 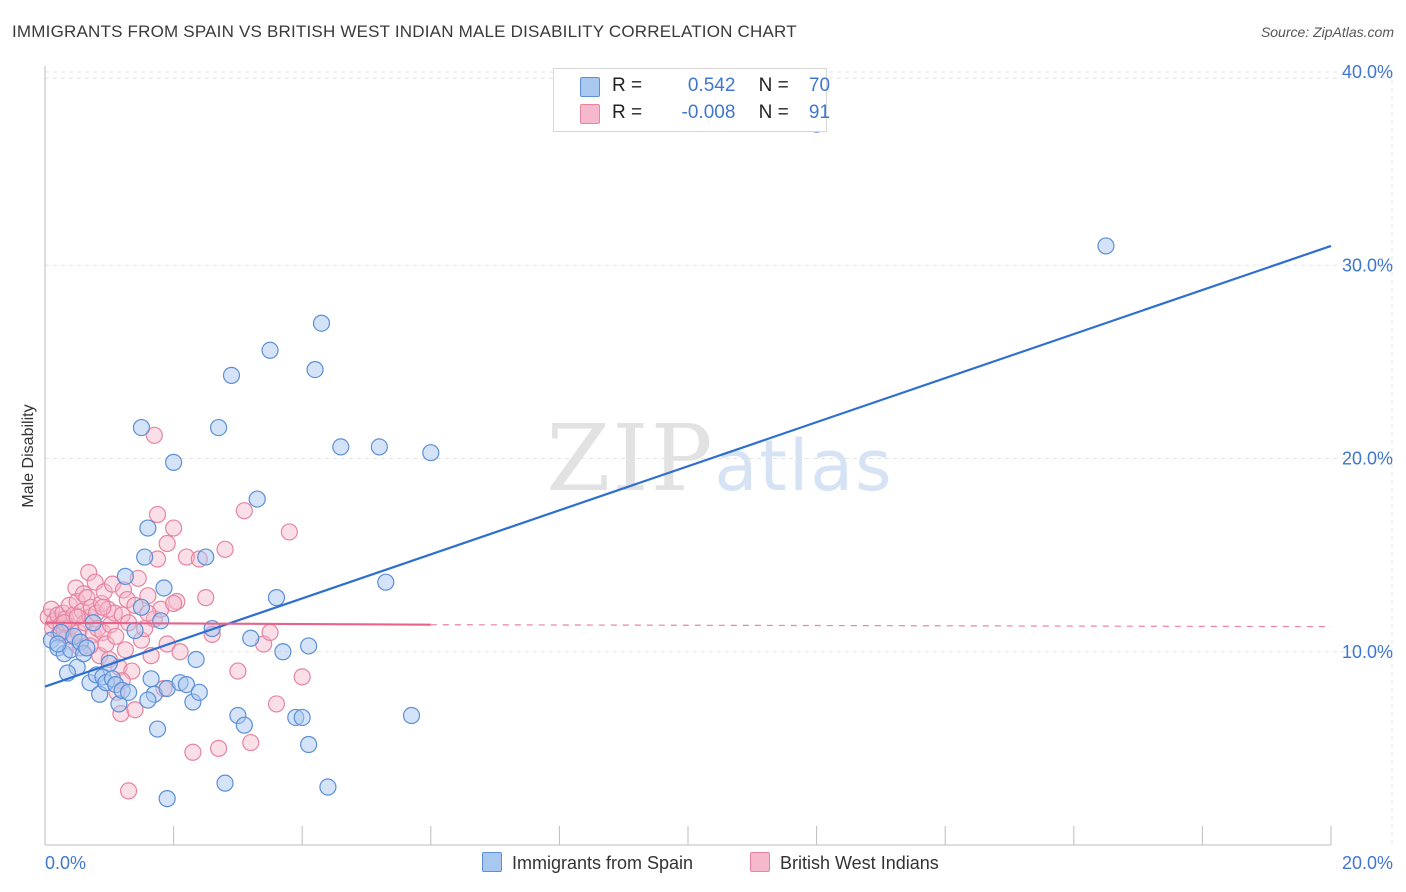 I want to click on trend-line-bwi, so click(x=237, y=623).